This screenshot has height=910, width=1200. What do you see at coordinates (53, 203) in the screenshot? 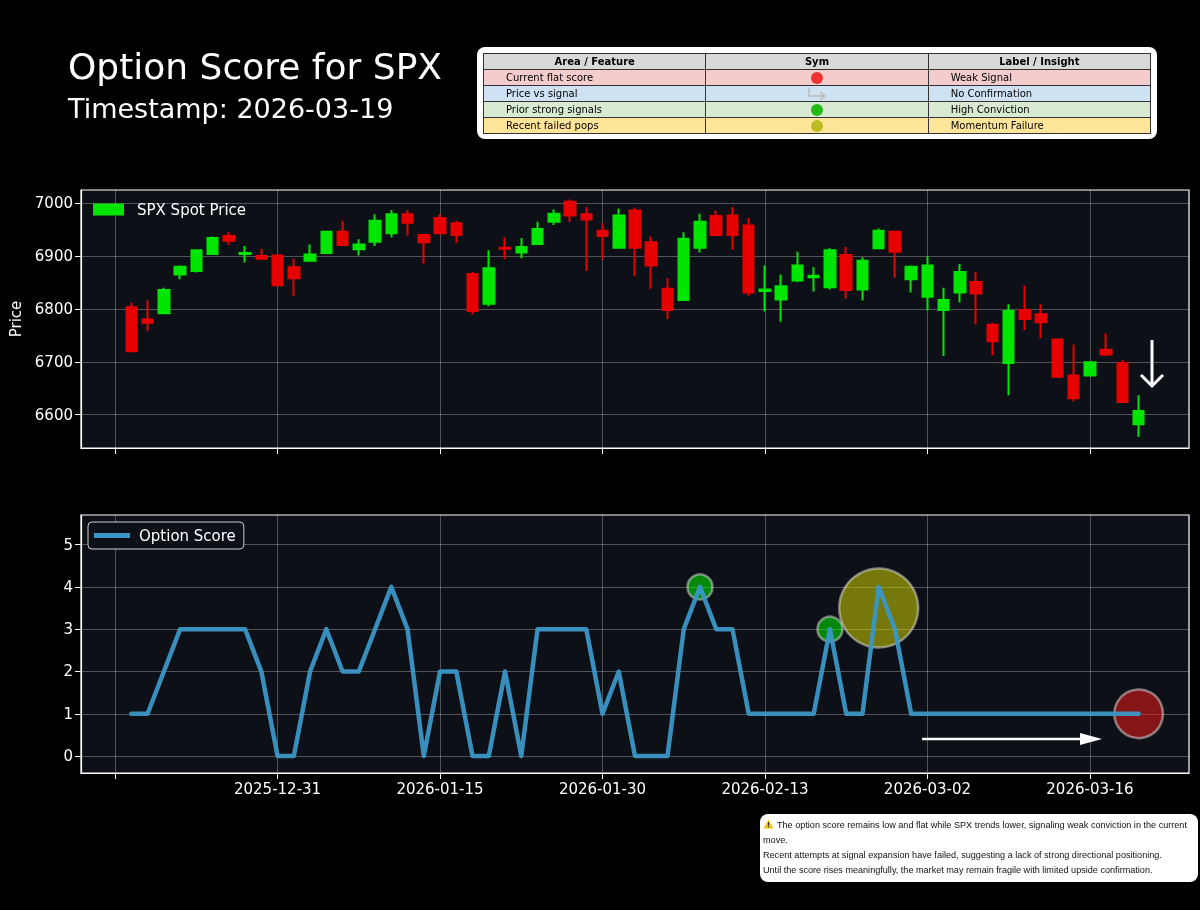
I see `y-tick-label: 7000` at bounding box center [53, 203].